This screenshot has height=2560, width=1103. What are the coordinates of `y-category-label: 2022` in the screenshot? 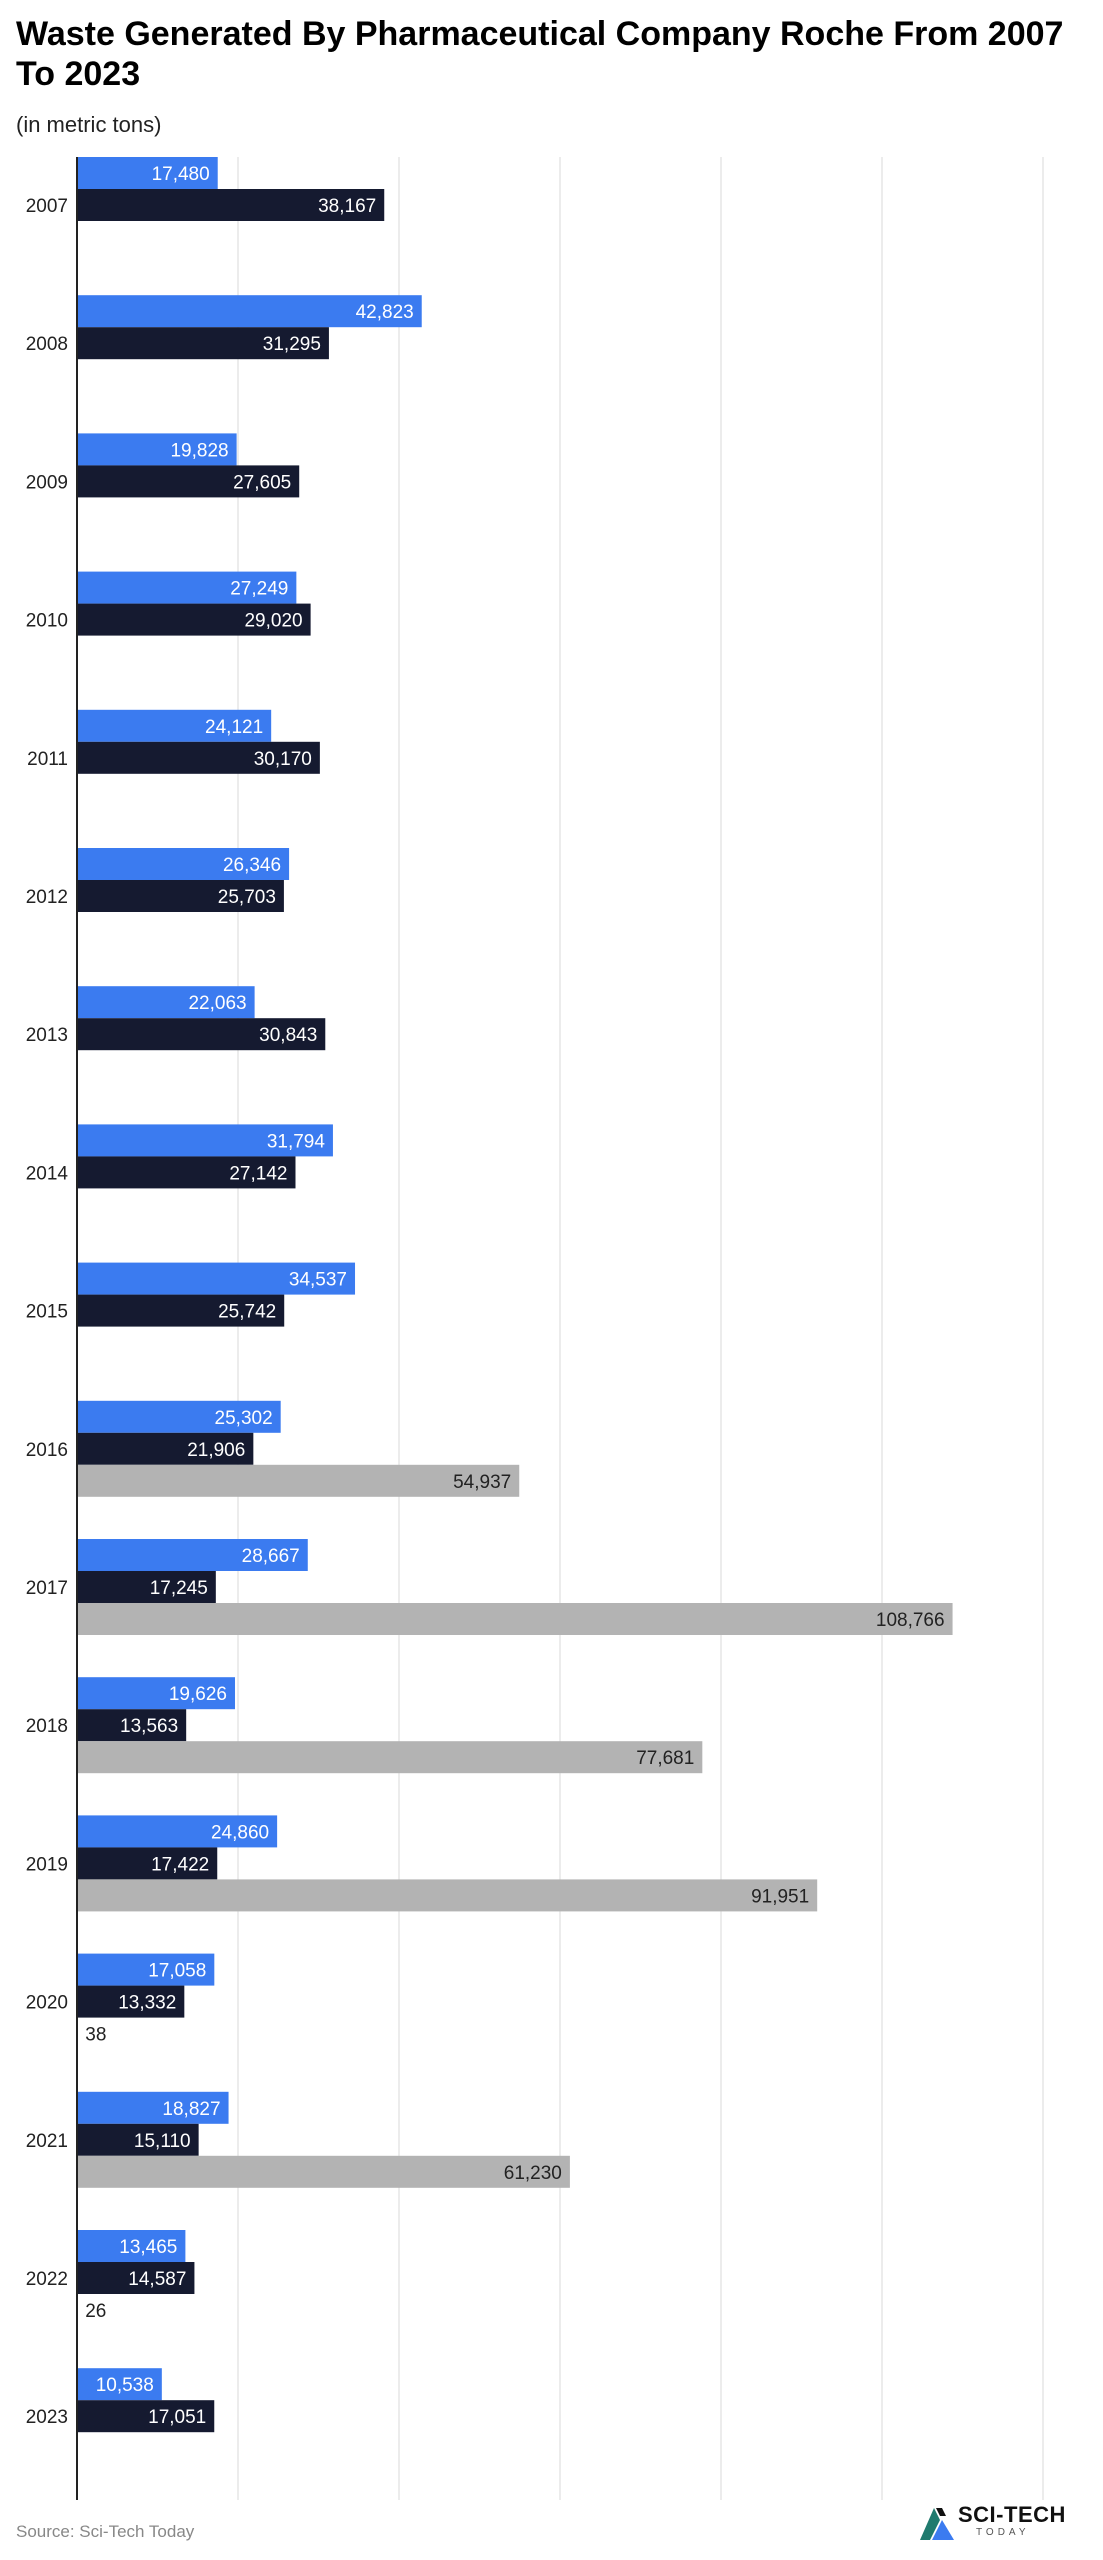 It's located at (47, 2279).